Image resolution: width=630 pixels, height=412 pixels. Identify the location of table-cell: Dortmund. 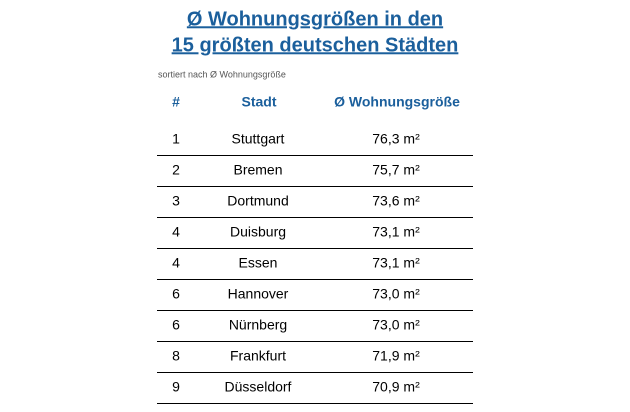
(257, 201).